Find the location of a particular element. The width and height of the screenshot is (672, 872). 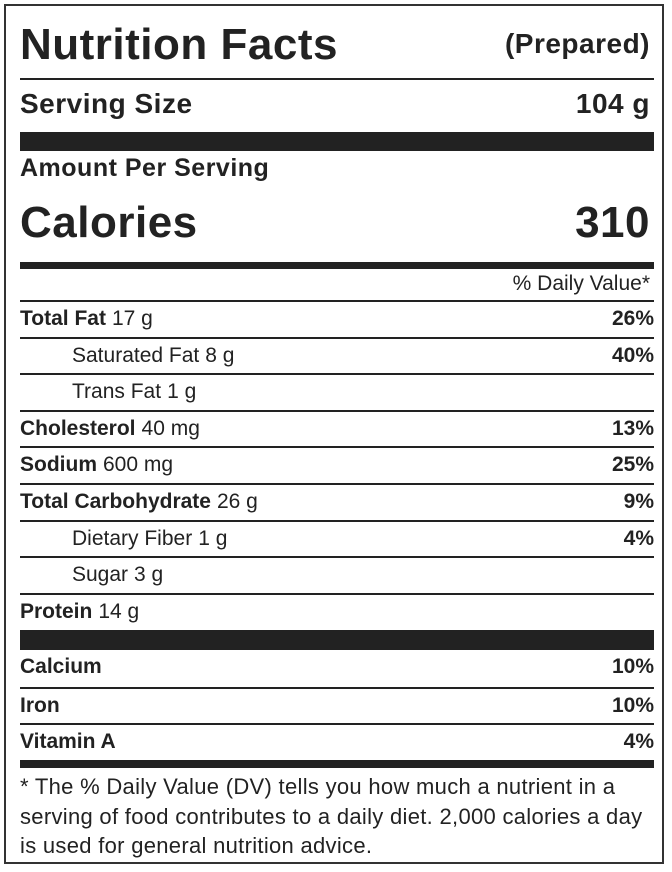

nutrient-row: Sugar 3 g is located at coordinates (337, 574).